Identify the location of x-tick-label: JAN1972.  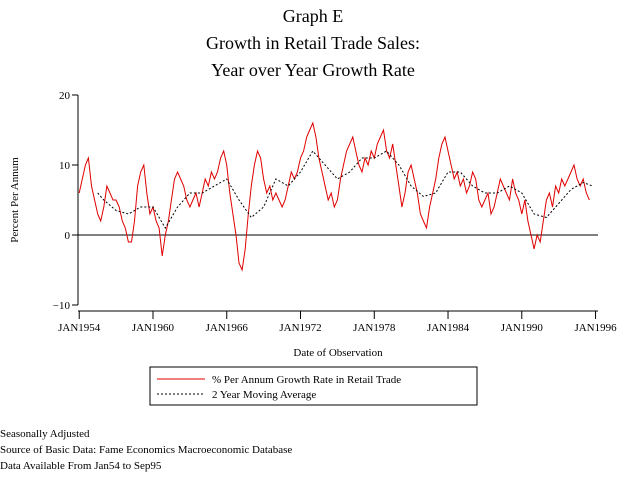
(300, 328).